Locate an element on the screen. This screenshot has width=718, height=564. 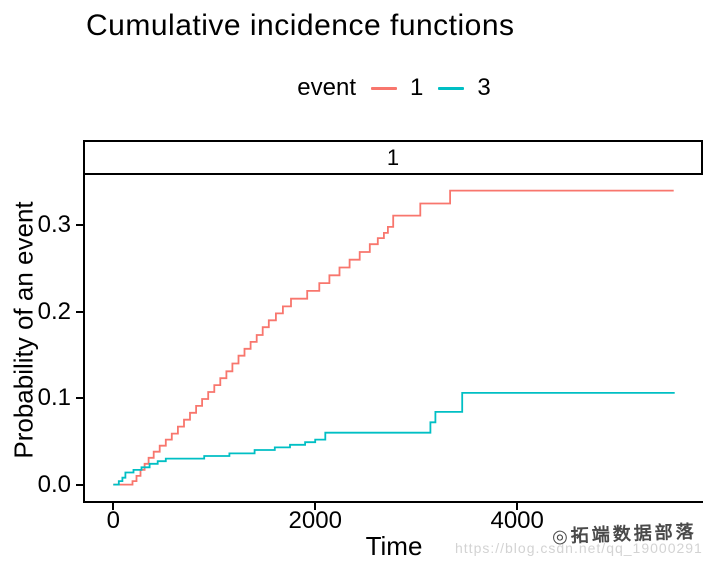
watermark-brand: ◎拓端数据部落 is located at coordinates (624, 534).